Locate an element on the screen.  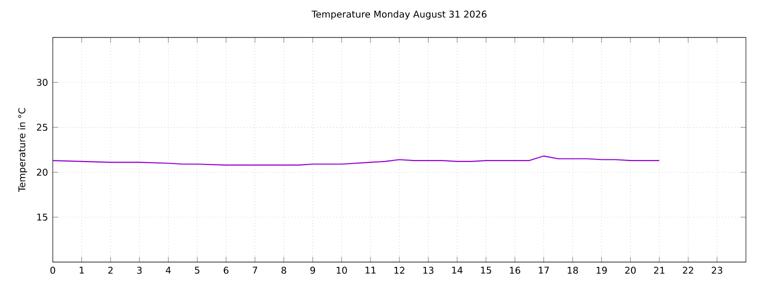
x-tick-label: 2 is located at coordinates (110, 270).